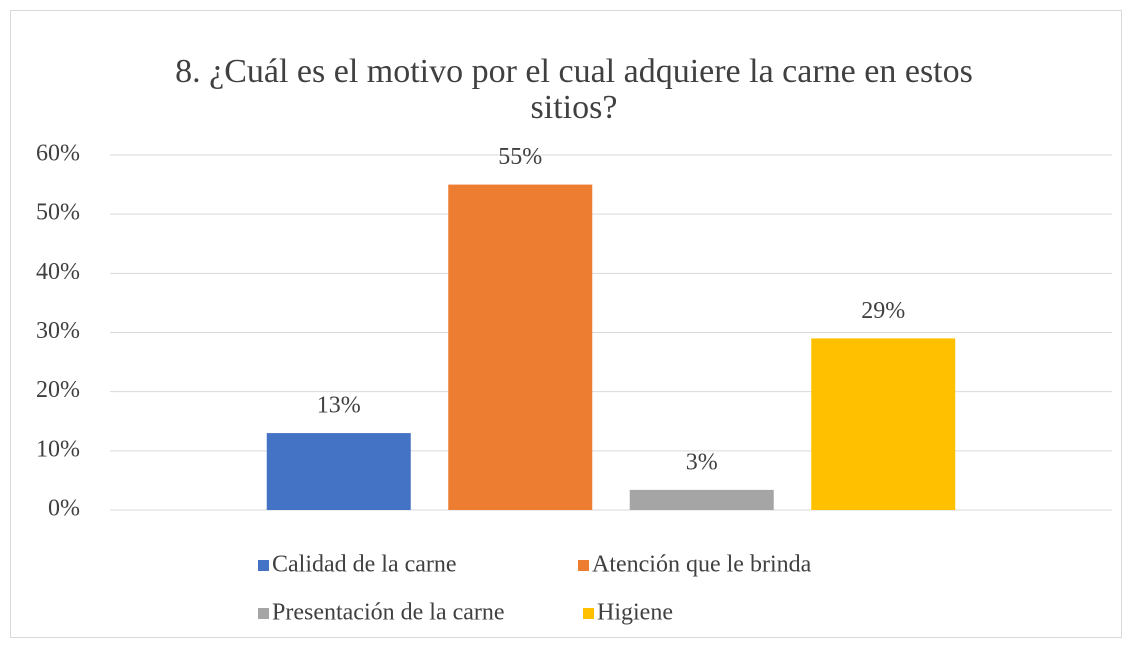  I want to click on y-tick-label: 50%, so click(58, 213).